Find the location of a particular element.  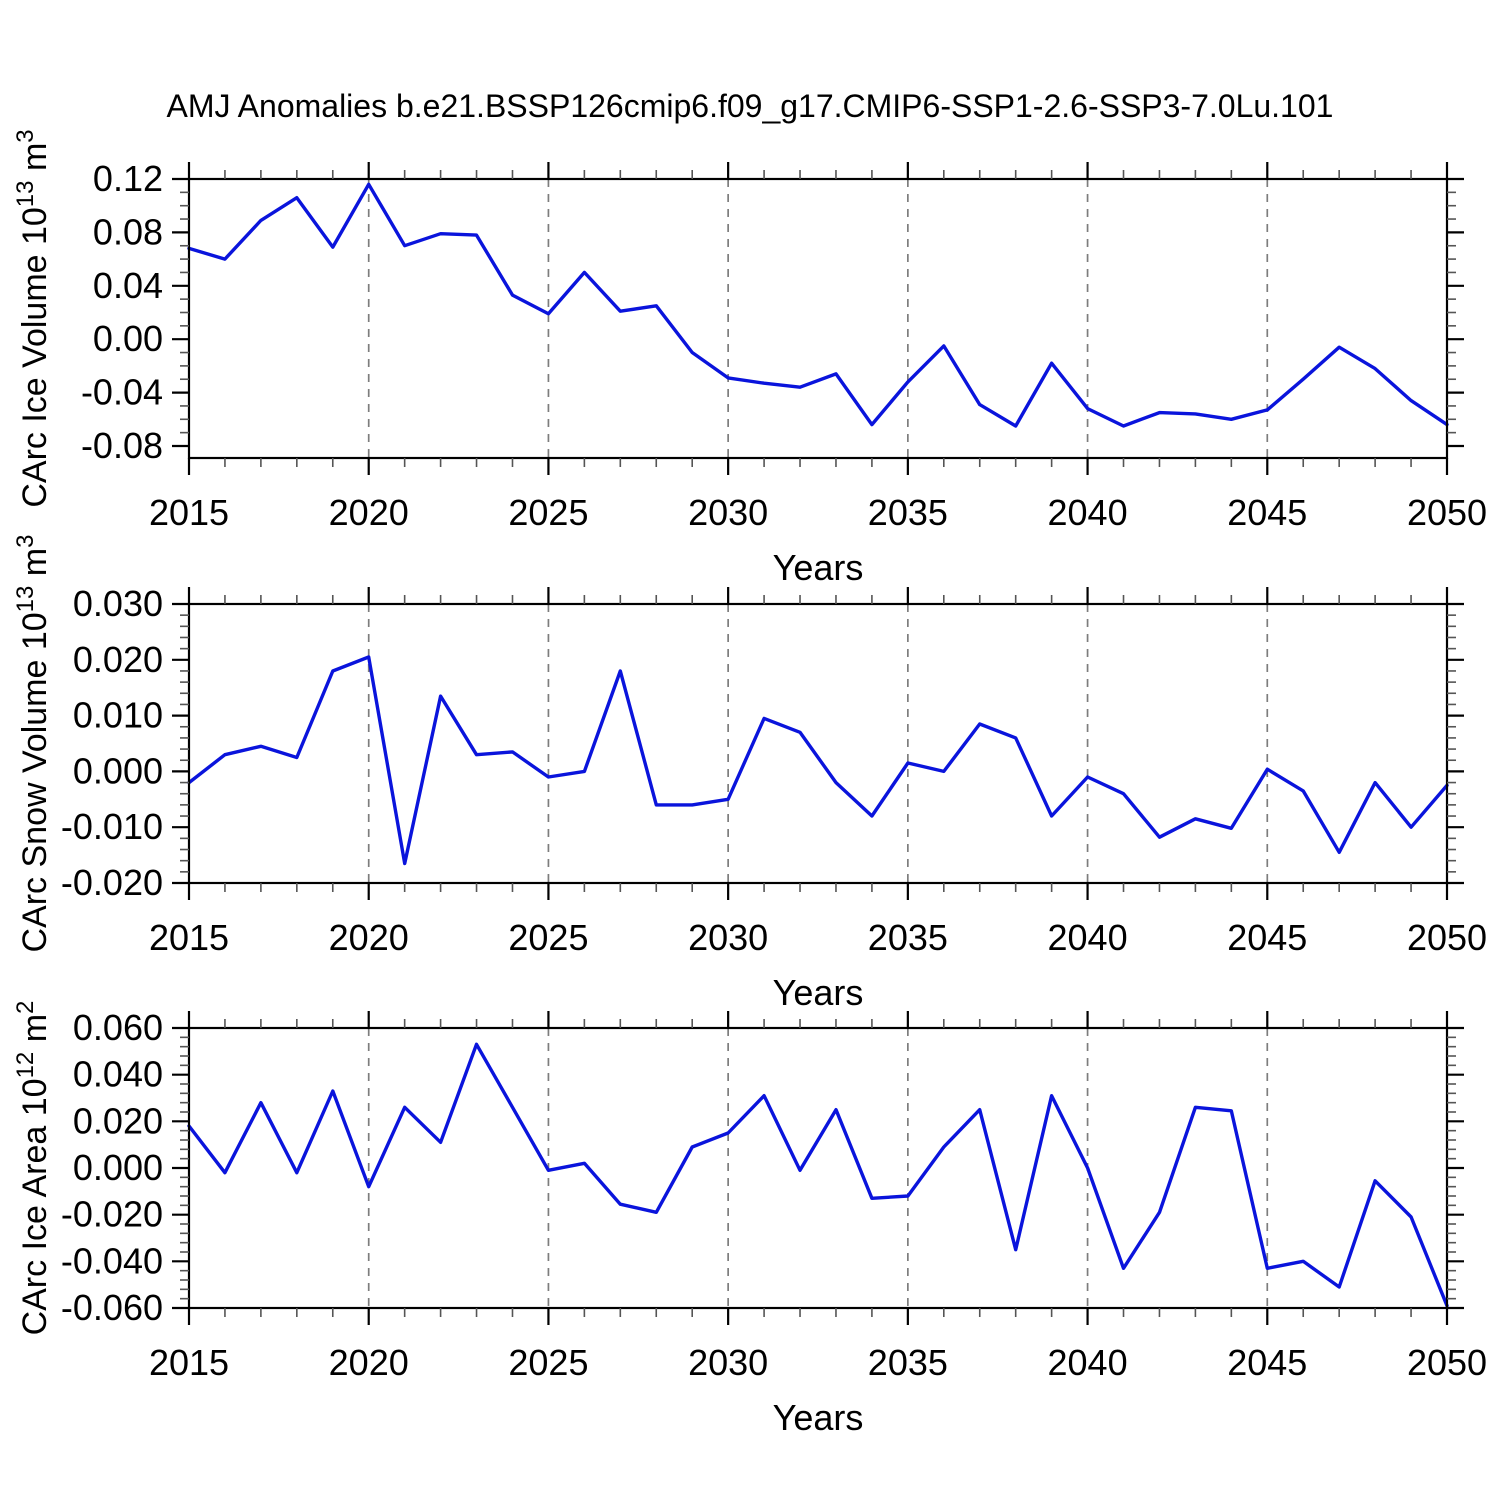

y-tick-label: 0.04 is located at coordinates (128, 285).